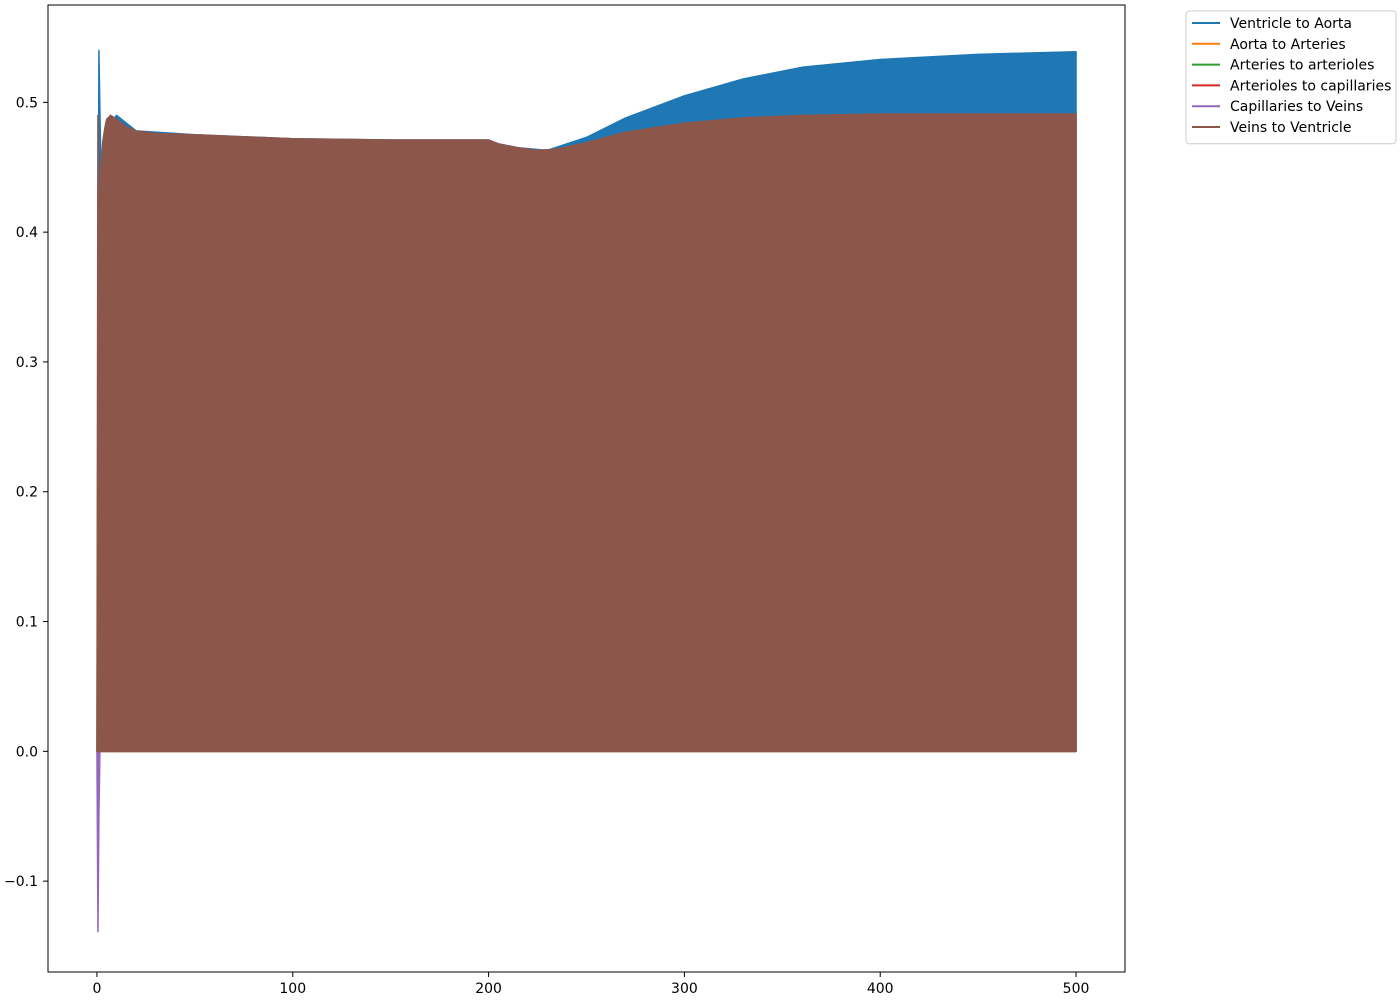 The image size is (1400, 1000). Describe the element at coordinates (292, 989) in the screenshot. I see `x-tick-label: 100` at that location.